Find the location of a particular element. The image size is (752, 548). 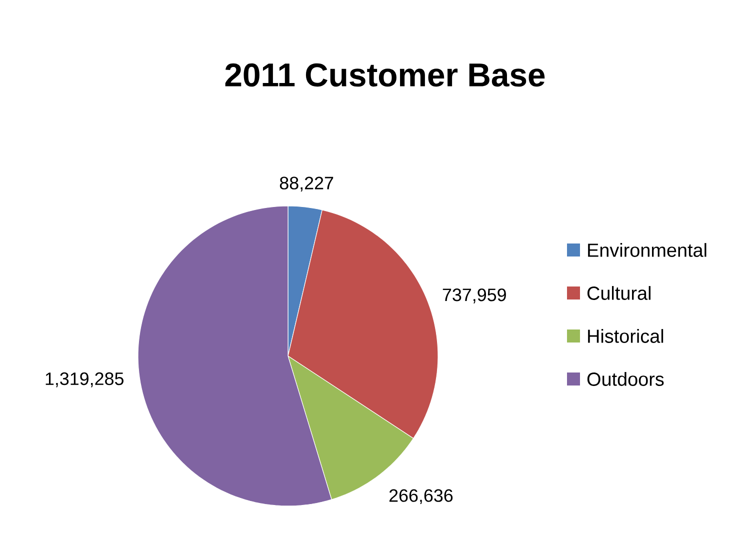

legend-label: Environmental is located at coordinates (647, 250).